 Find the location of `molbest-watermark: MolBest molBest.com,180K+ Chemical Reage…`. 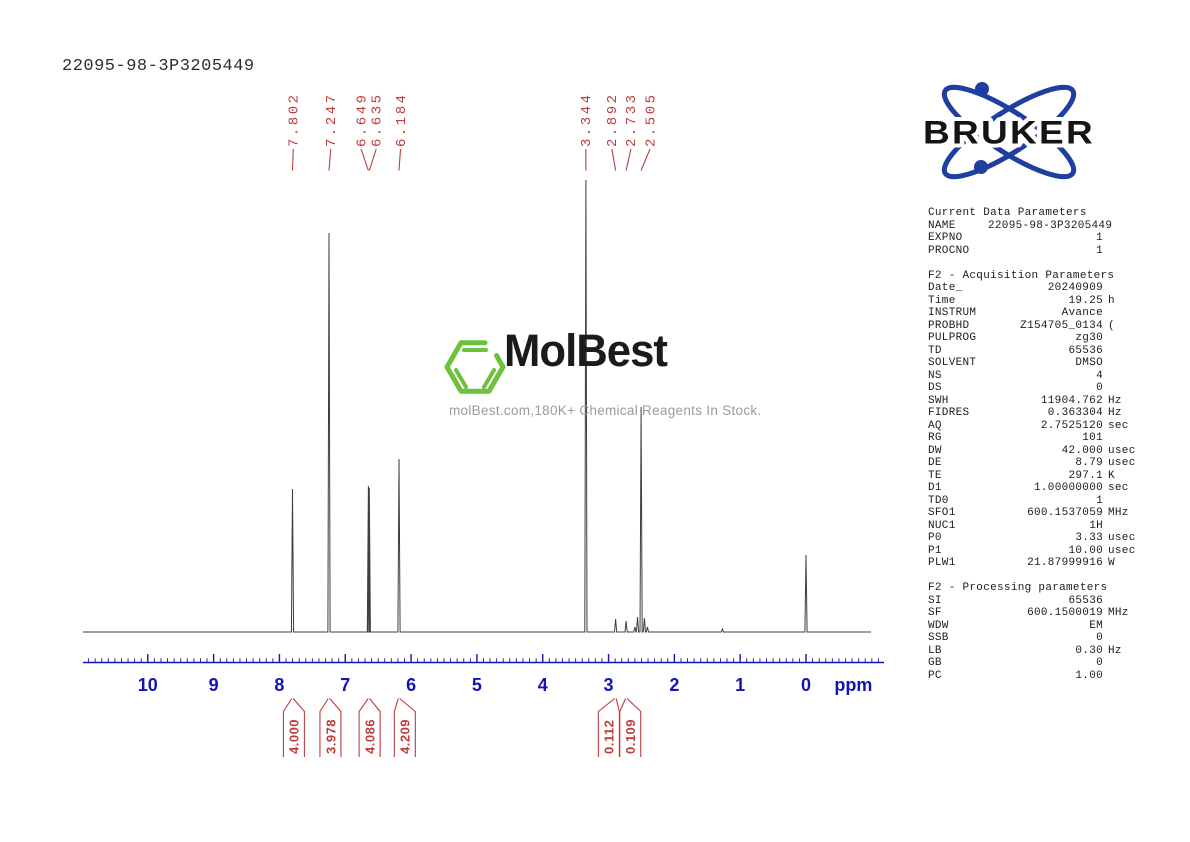

molbest-watermark: MolBest molBest.com,180K+ Chemical Reage… is located at coordinates (608, 376).